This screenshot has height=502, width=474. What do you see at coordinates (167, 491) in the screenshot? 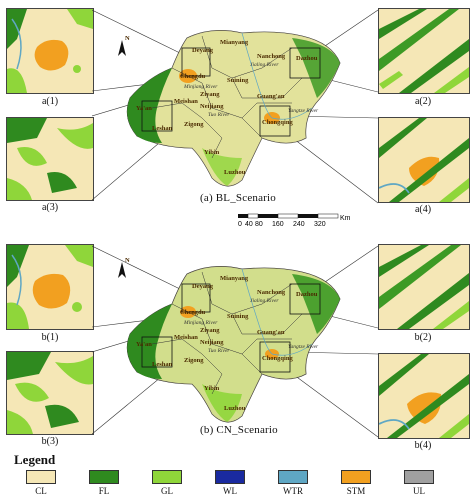
I see `legend-label-gl: GL` at bounding box center [167, 491].